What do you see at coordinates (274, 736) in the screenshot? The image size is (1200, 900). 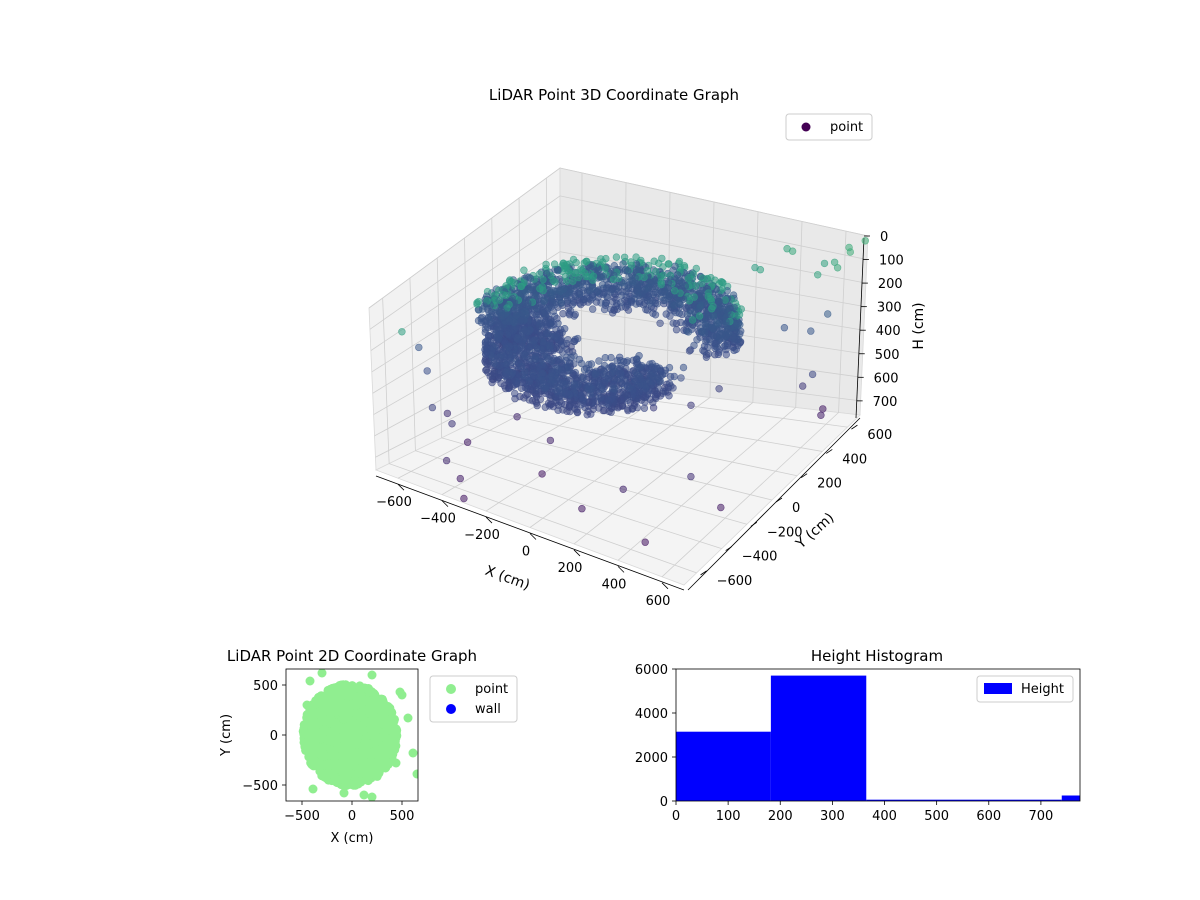 I see `y-tick-label-2d: 0` at bounding box center [274, 736].